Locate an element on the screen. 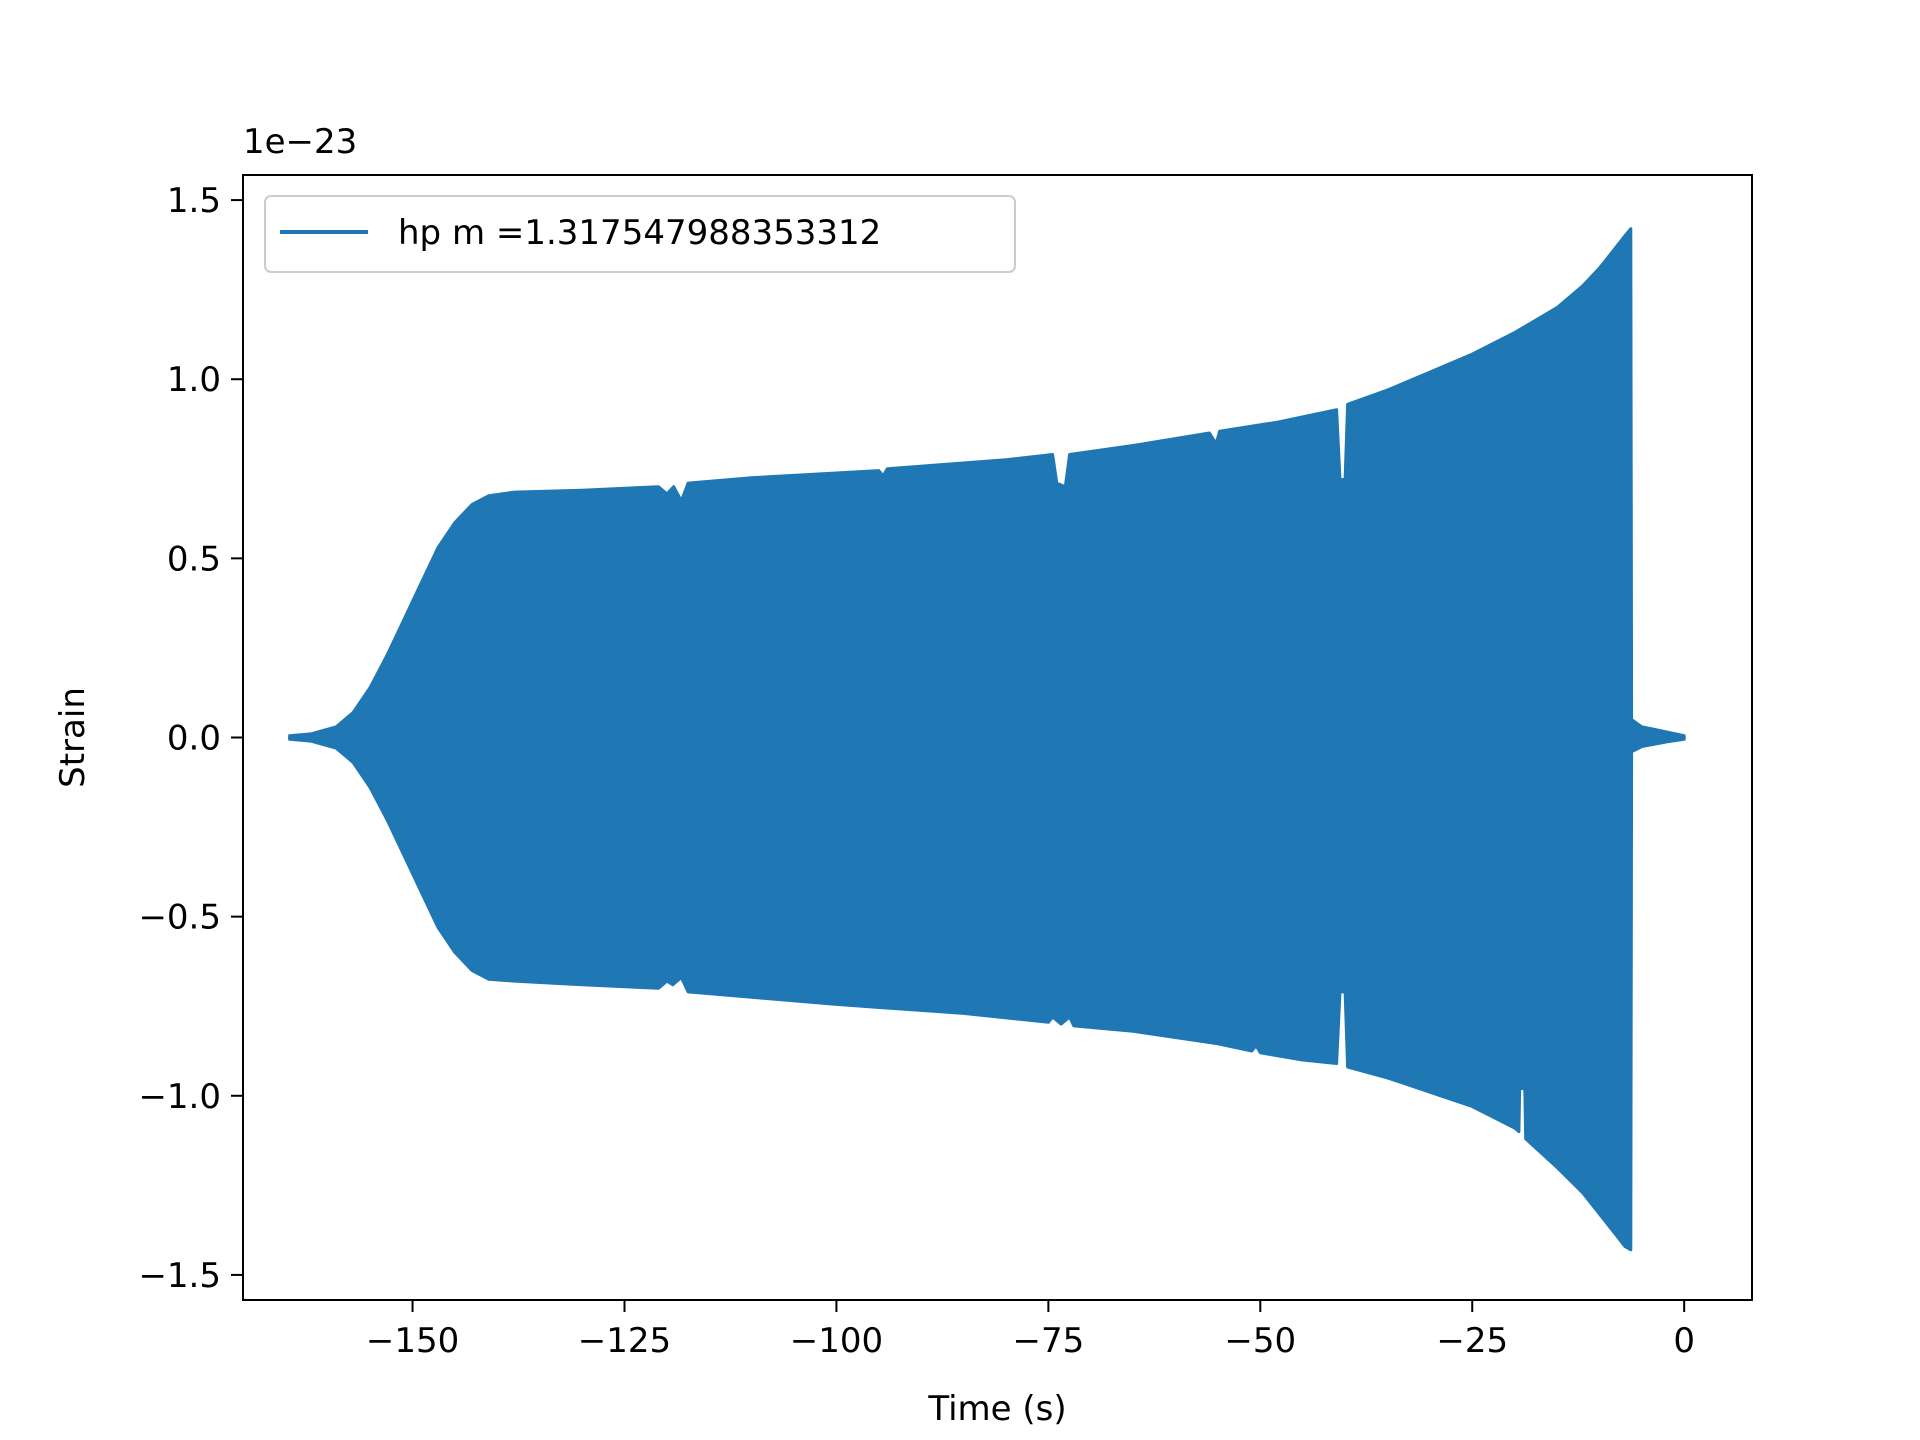 Image resolution: width=1920 pixels, height=1440 pixels. x-tick-label: −25 is located at coordinates (1472, 1341).